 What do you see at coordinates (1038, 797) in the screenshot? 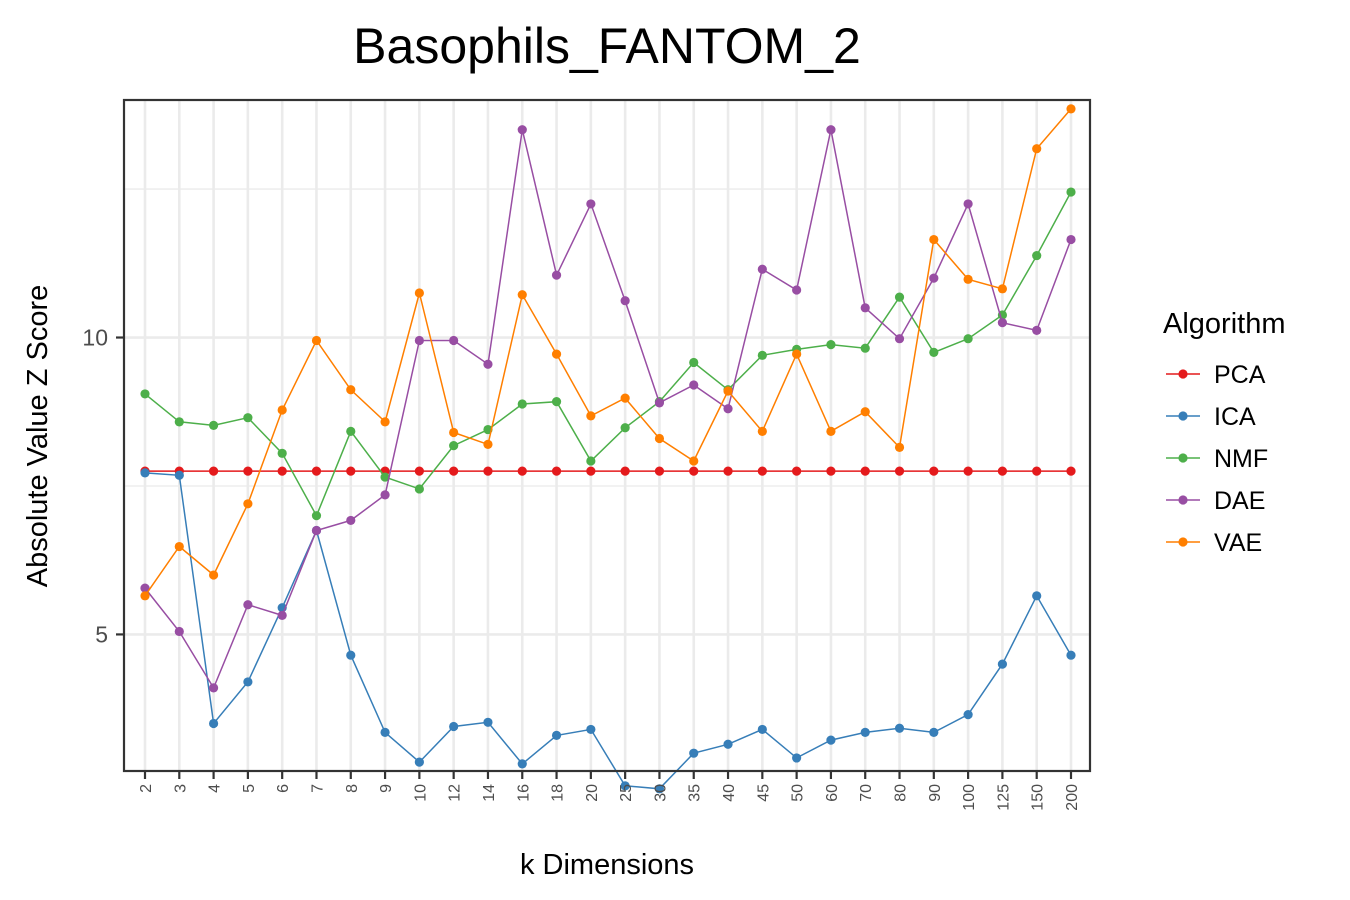
I see `x-tick-label: 150` at bounding box center [1038, 797].